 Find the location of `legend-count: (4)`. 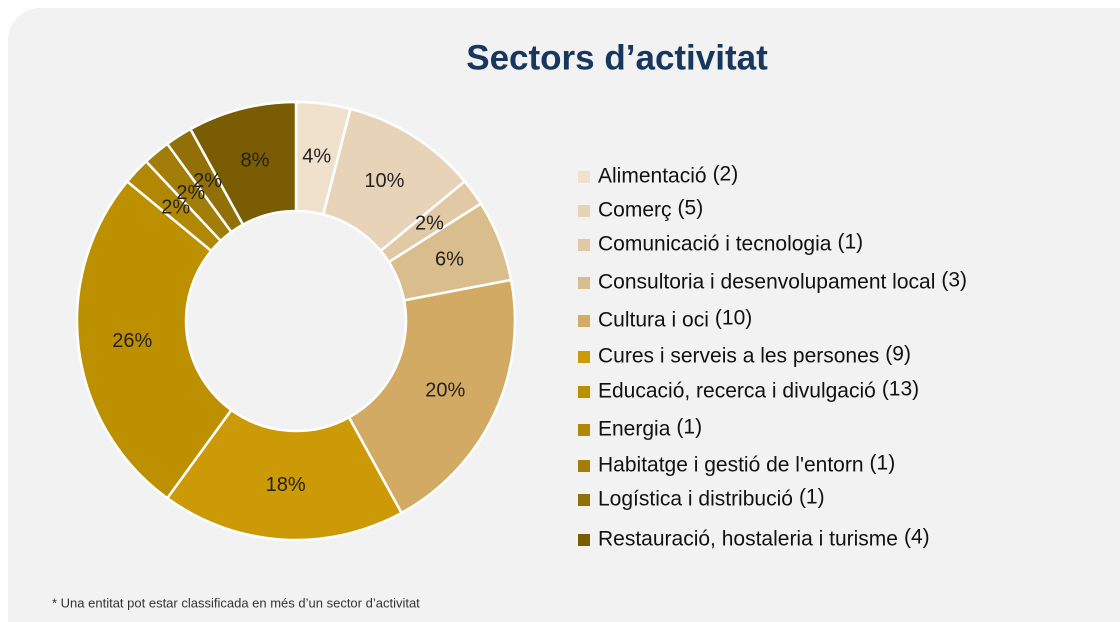

legend-count: (4) is located at coordinates (917, 537).